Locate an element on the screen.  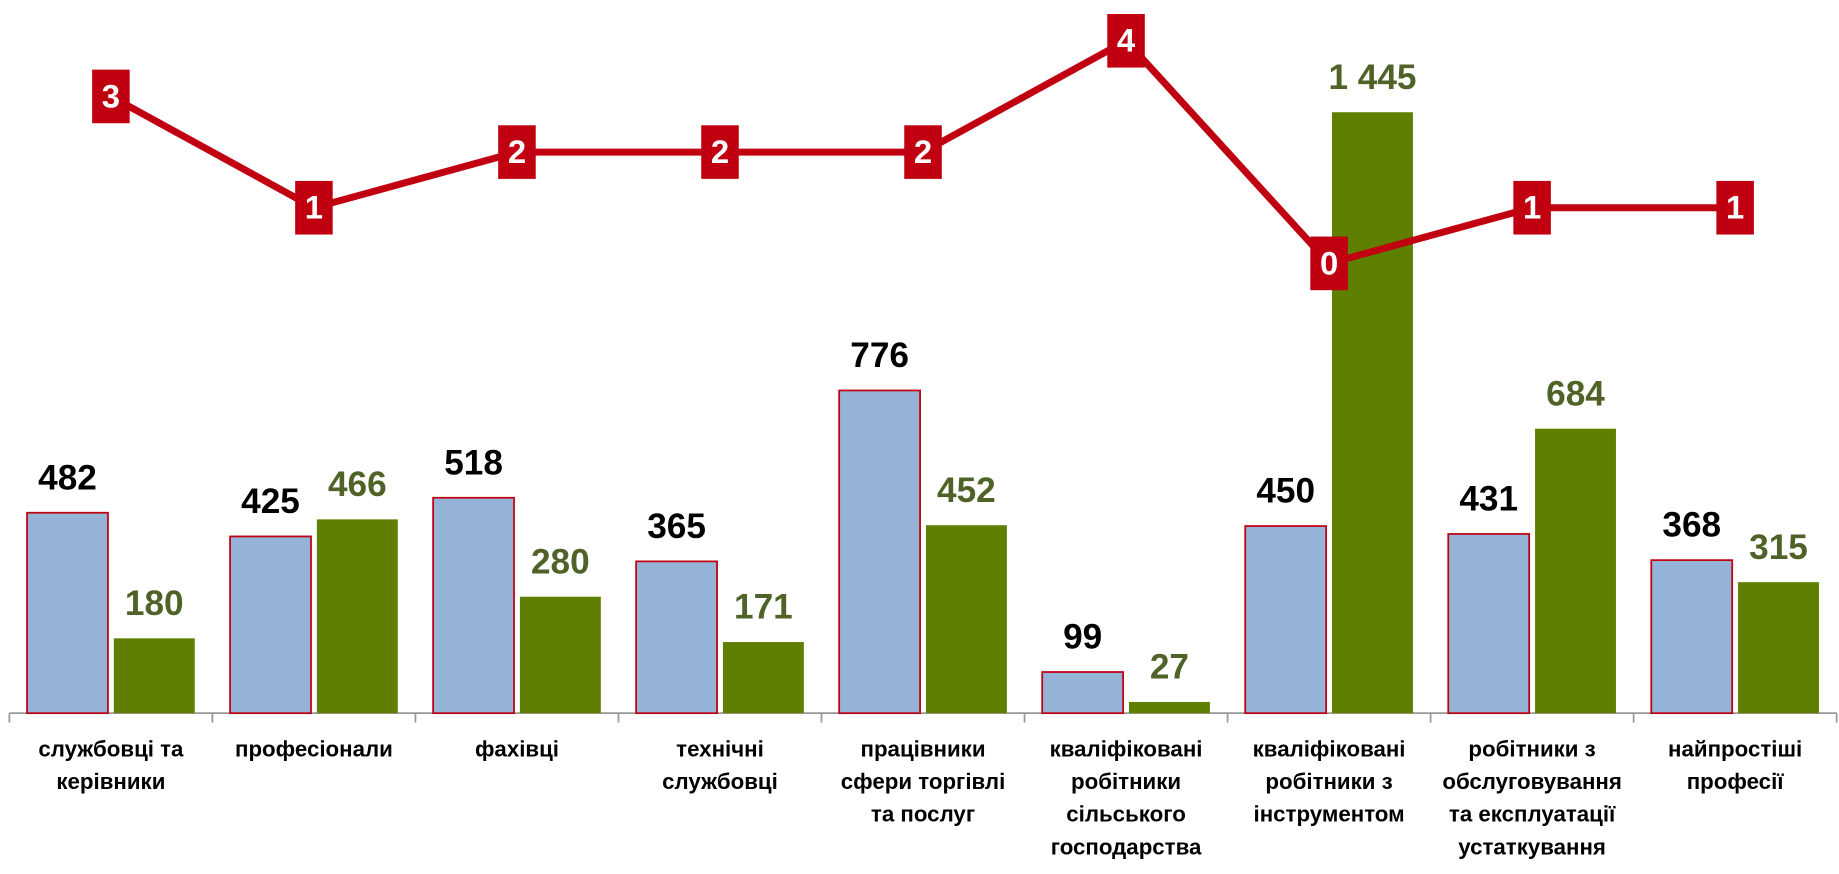
data-label: 518 is located at coordinates (473, 462).